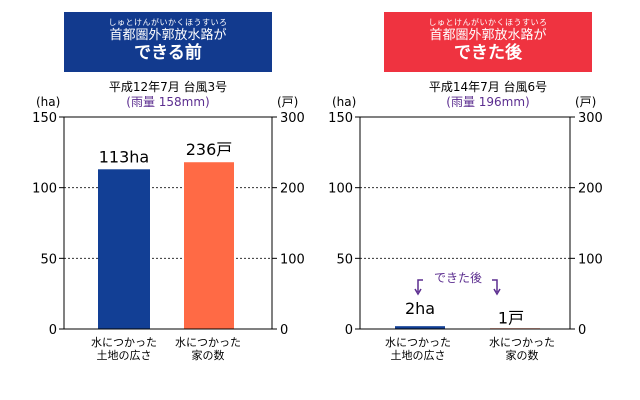  What do you see at coordinates (458, 278) in the screenshot?
I see `after-annotation: できた後` at bounding box center [458, 278].